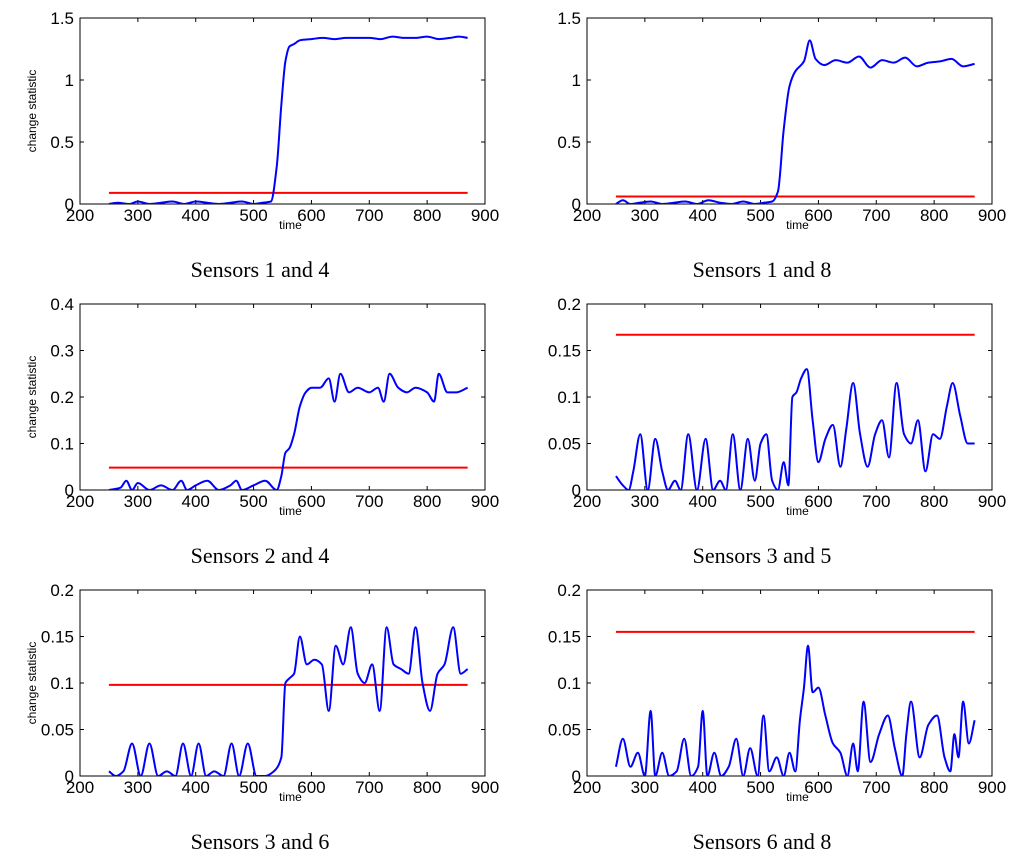 The height and width of the screenshot is (861, 1028). I want to click on panel-caption: Sensors 3 and 5, so click(762, 555).